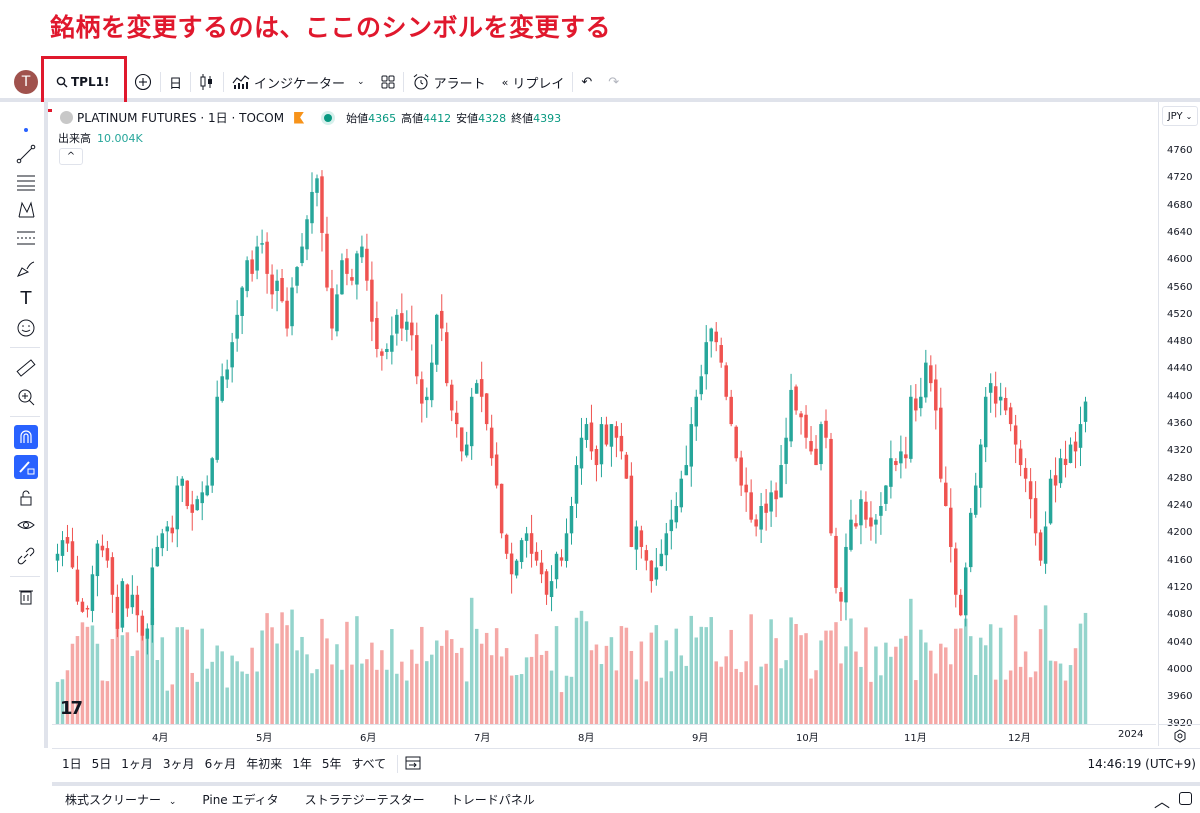 This screenshot has height=813, width=1200. I want to click on indicators-button: インジケーター ⌄, so click(298, 82).